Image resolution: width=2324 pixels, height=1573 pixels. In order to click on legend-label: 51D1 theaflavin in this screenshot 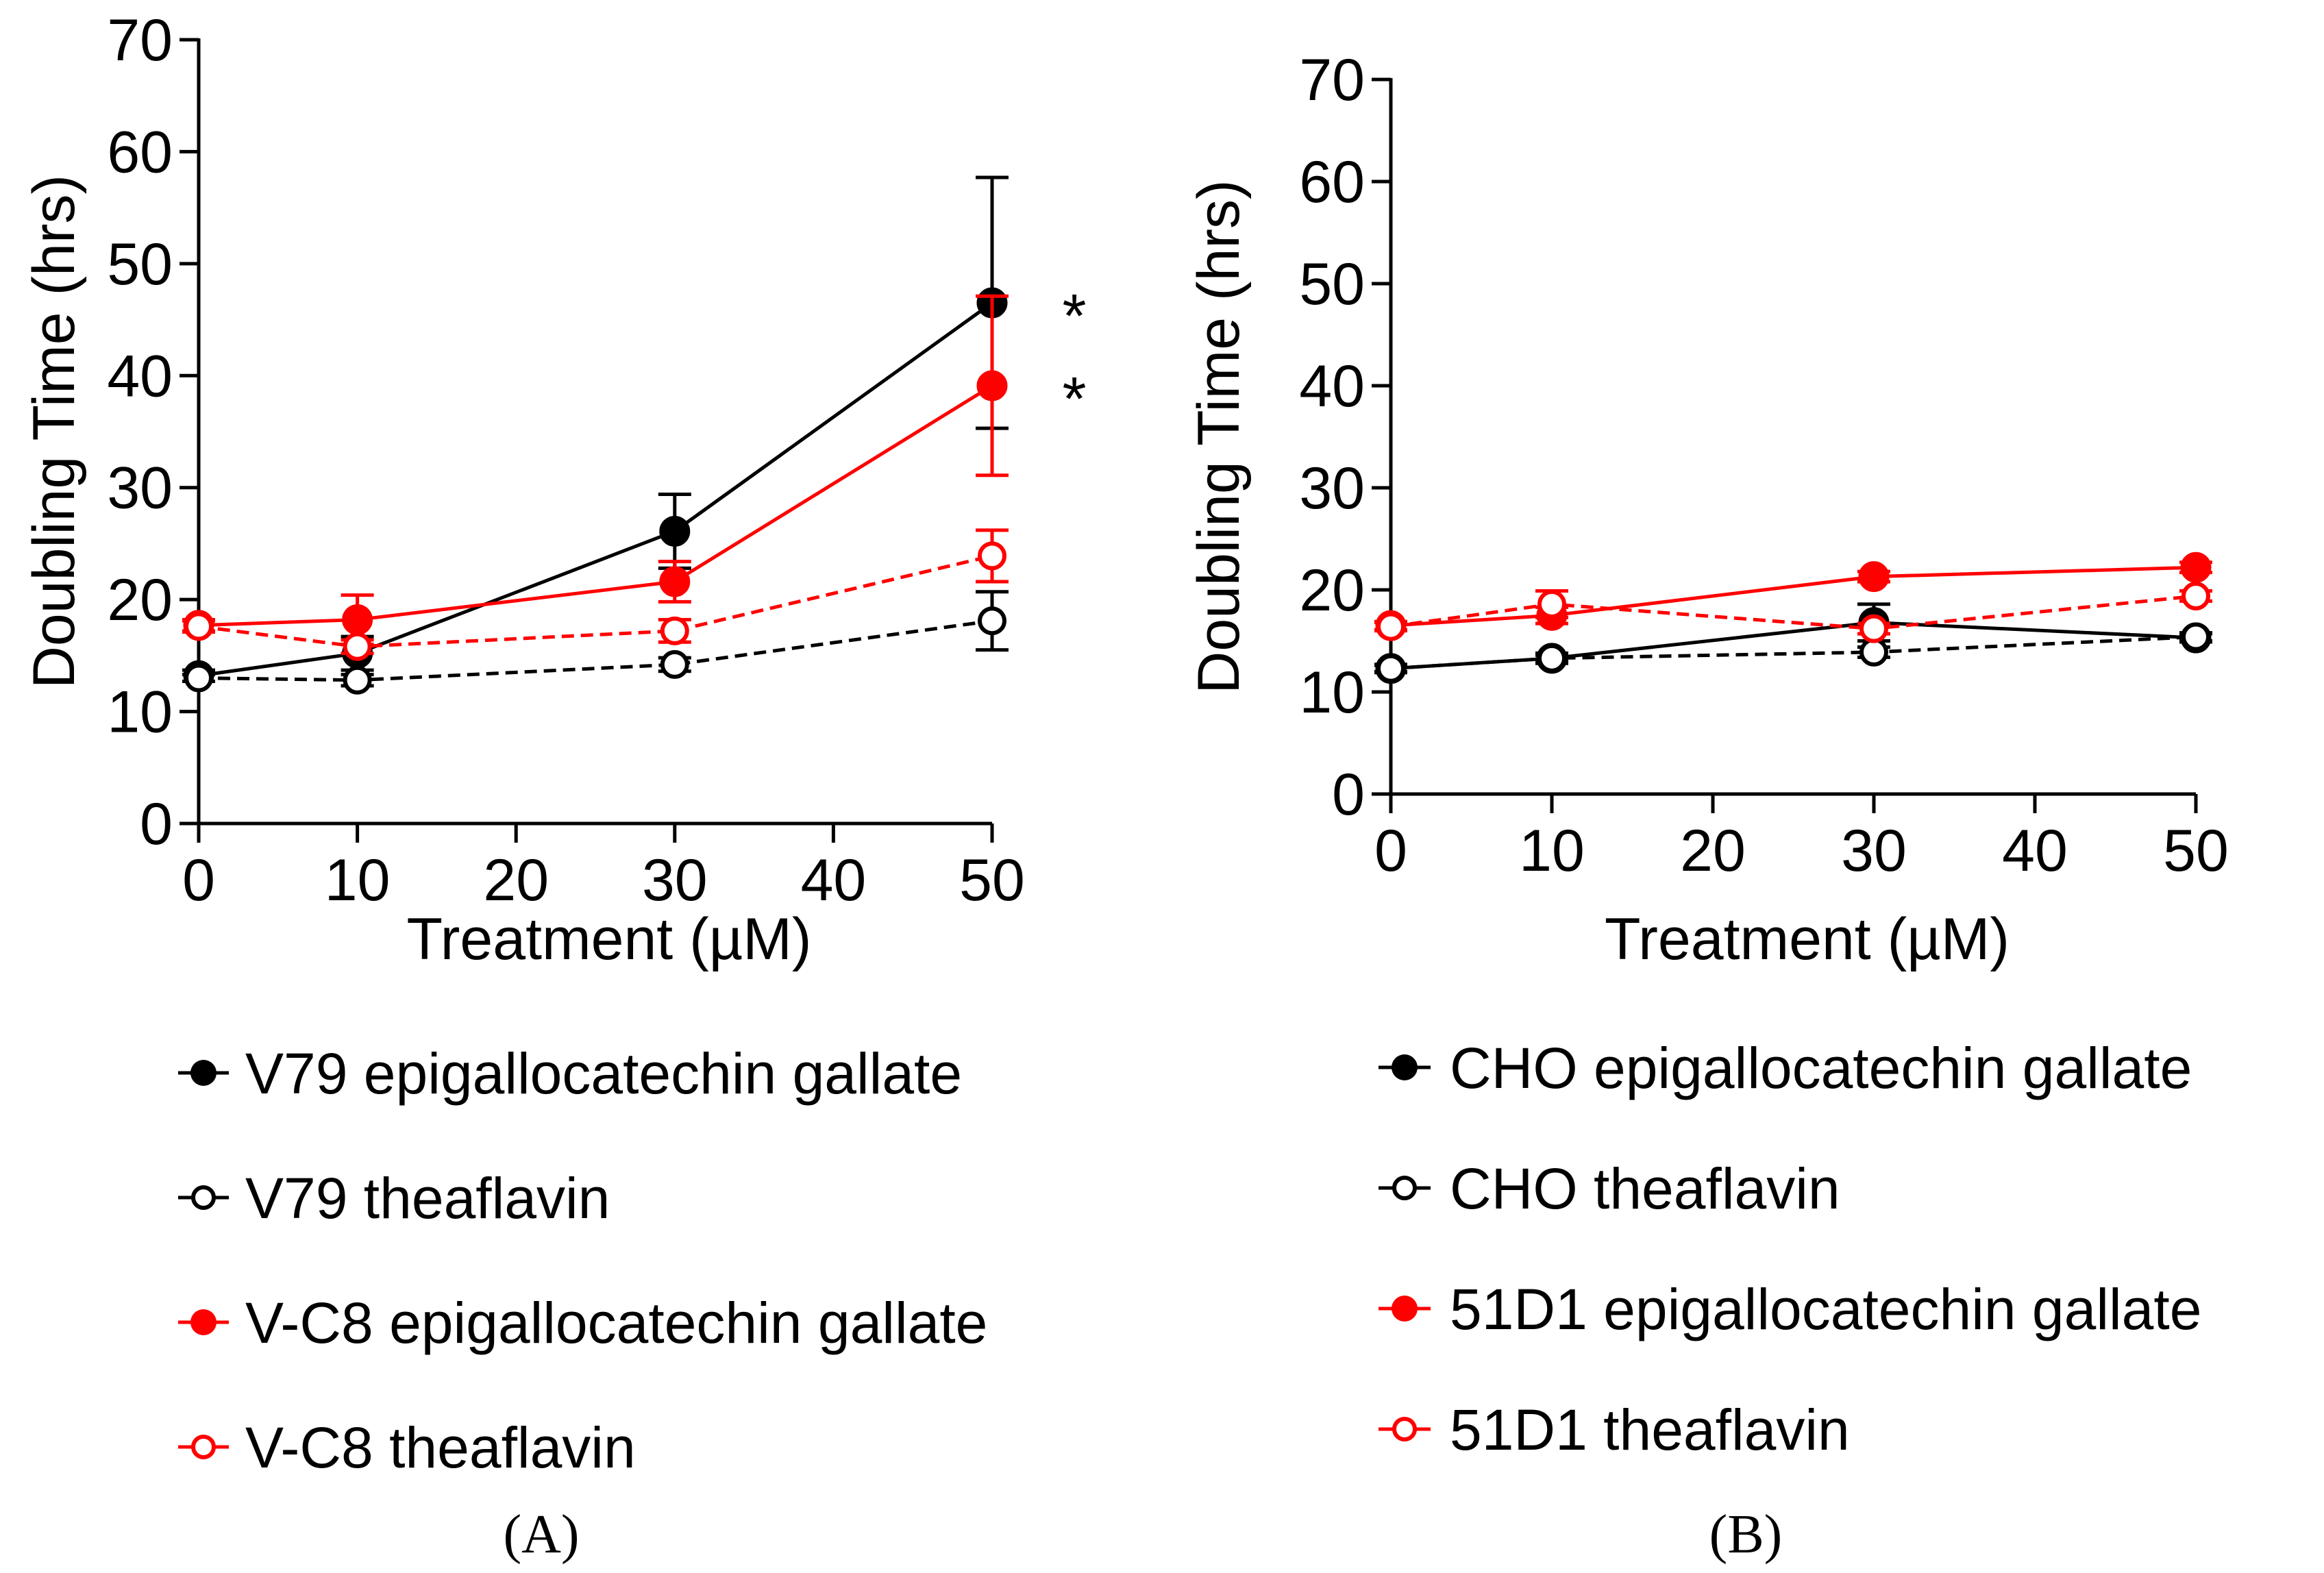, I will do `click(1650, 1430)`.